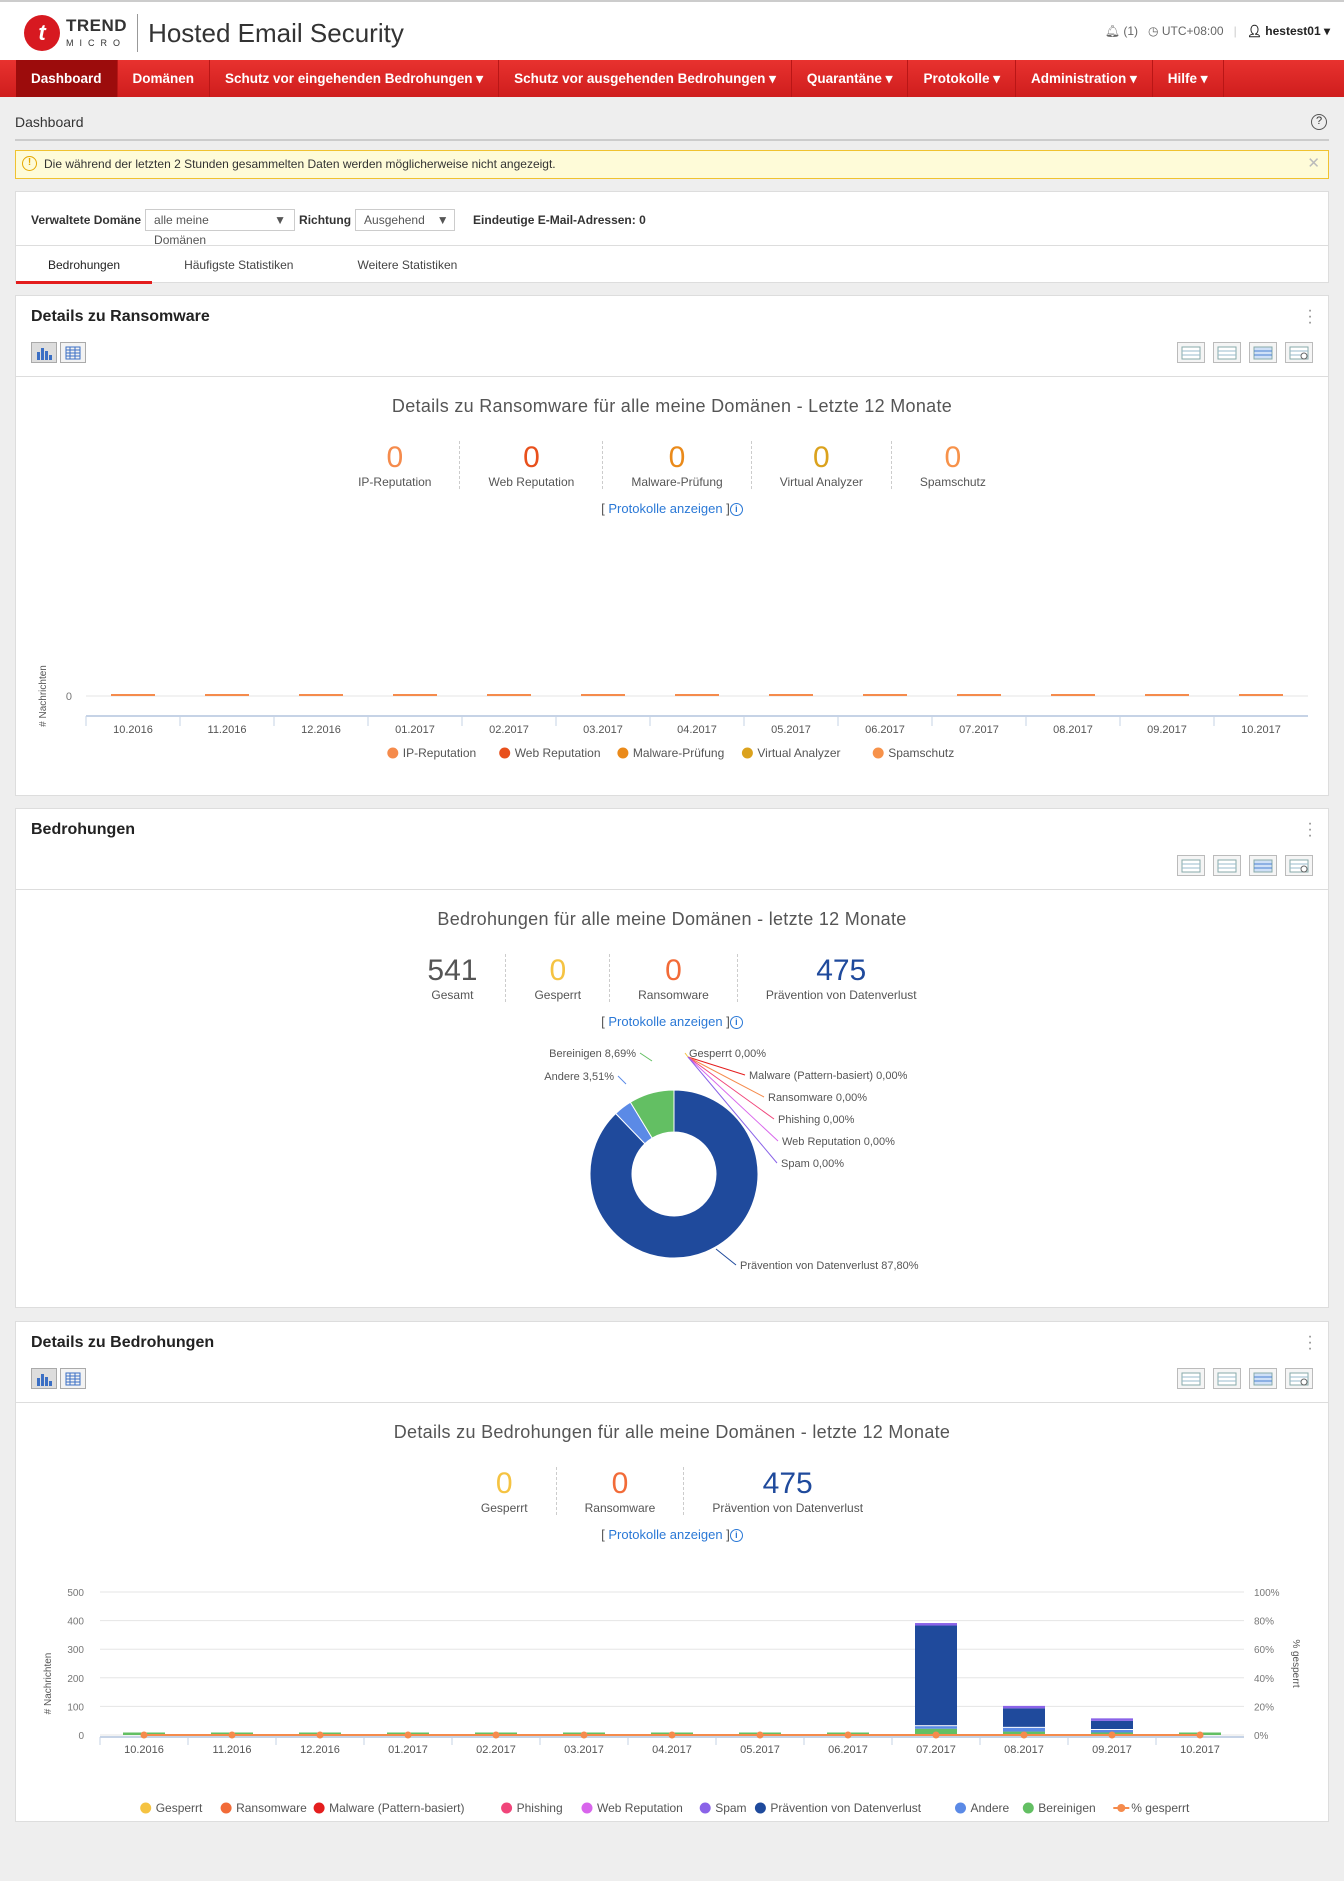 The width and height of the screenshot is (1344, 1881). Describe the element at coordinates (1319, 122) in the screenshot. I see `help-icon: ?` at that location.